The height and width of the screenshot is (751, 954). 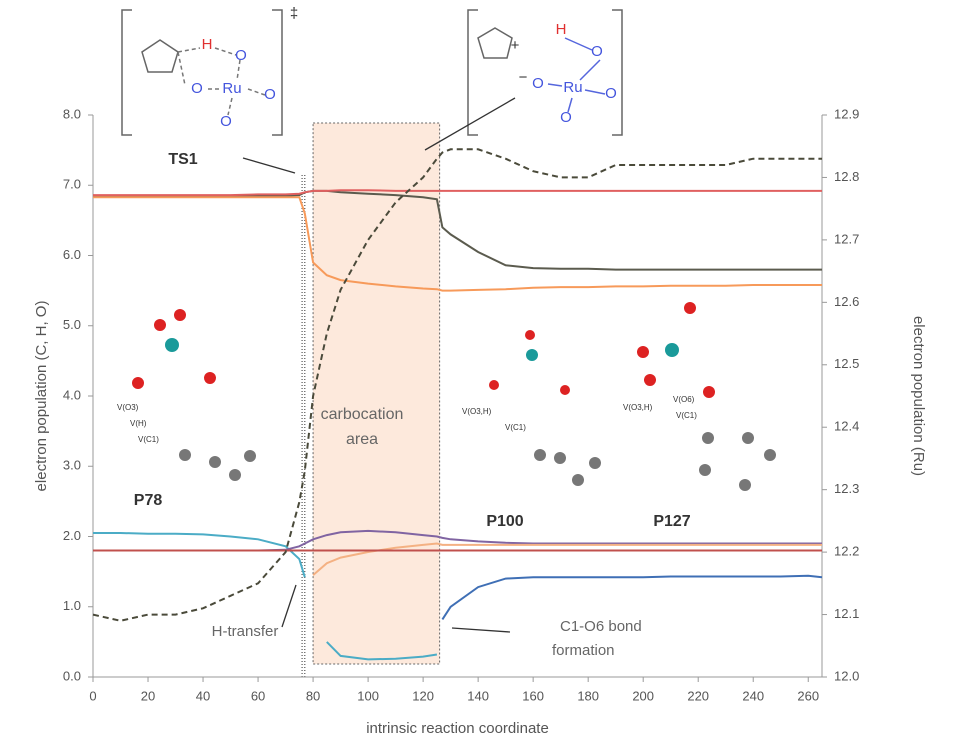 I want to click on x-tick-label: 180, so click(x=588, y=695).